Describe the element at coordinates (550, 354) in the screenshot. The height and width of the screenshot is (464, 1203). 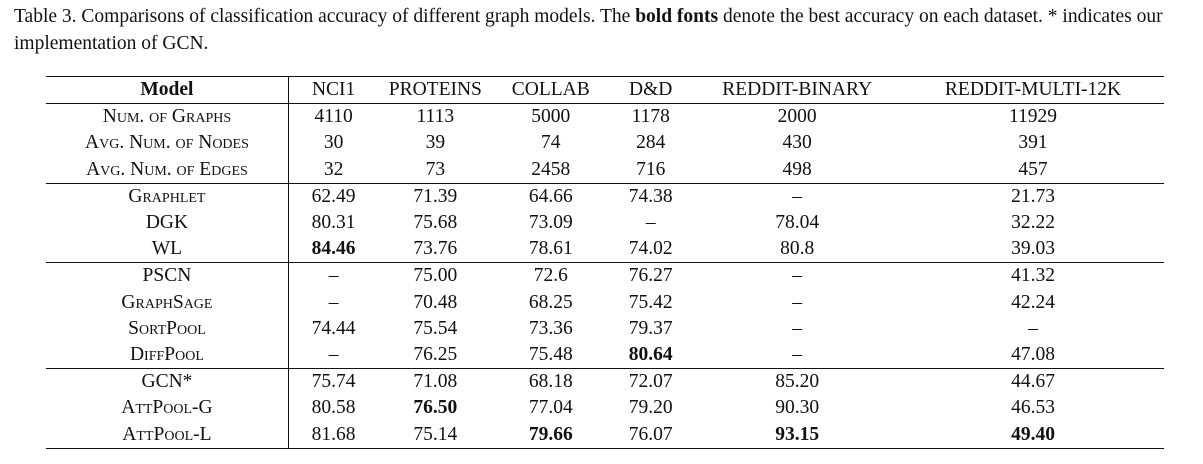
I see `cell: 75.48` at that location.